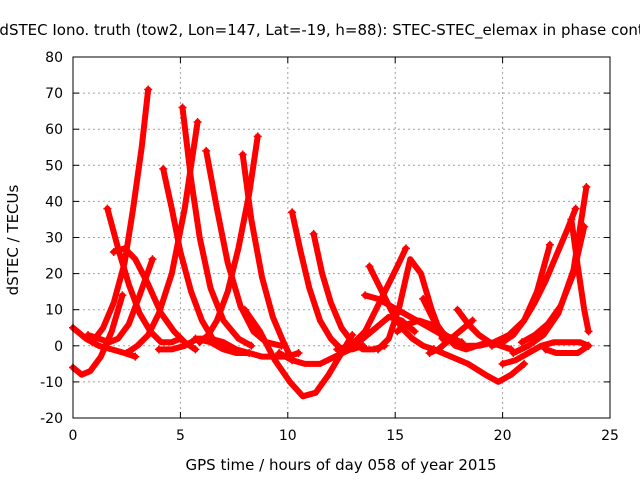  Describe the element at coordinates (54, 239) in the screenshot. I see `y-tick-label: 30` at that location.